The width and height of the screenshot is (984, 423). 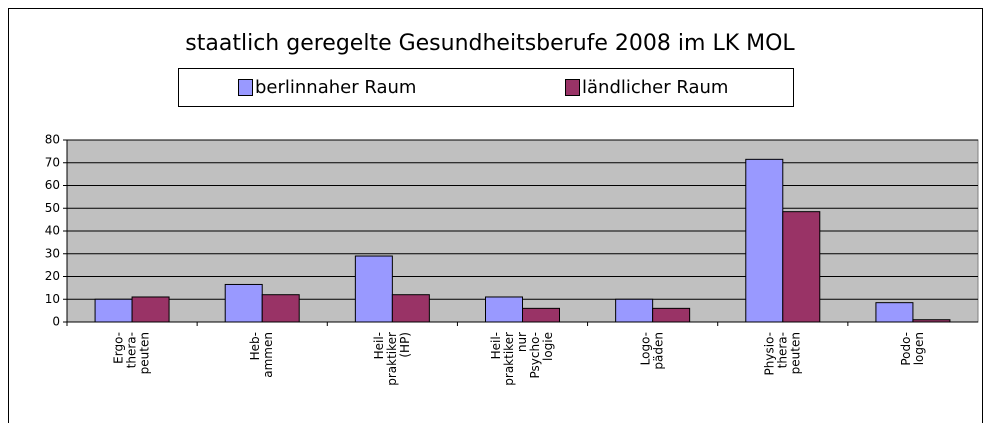 I want to click on y-tick-label: 40, so click(x=52, y=231).